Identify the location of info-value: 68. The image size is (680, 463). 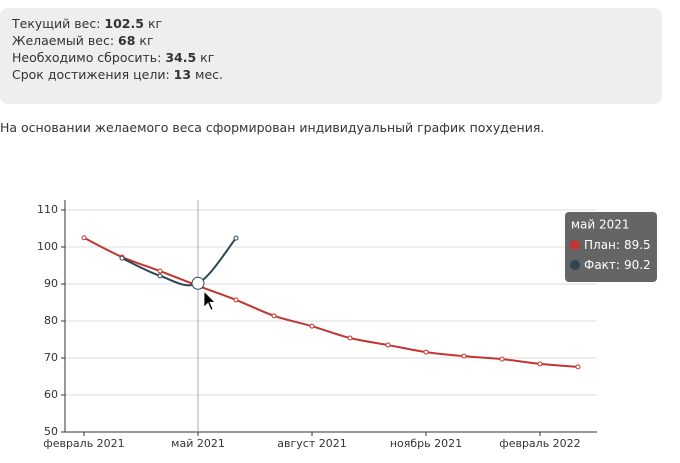
(127, 40).